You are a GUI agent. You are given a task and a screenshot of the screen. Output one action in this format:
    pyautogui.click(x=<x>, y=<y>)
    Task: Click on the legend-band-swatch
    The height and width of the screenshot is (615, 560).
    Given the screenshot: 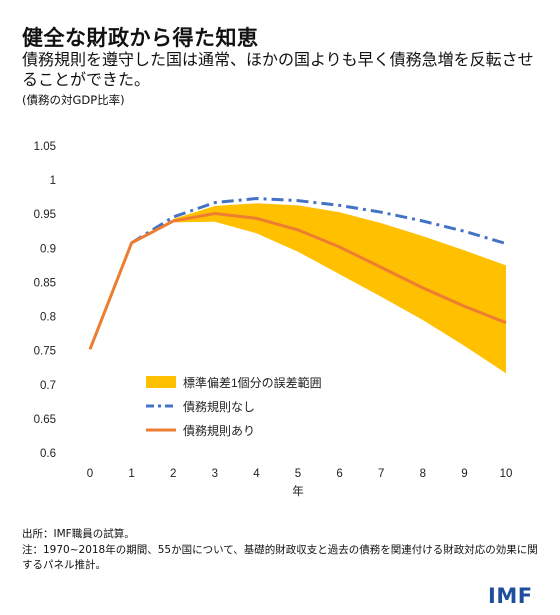 What is the action you would take?
    pyautogui.click(x=161, y=382)
    